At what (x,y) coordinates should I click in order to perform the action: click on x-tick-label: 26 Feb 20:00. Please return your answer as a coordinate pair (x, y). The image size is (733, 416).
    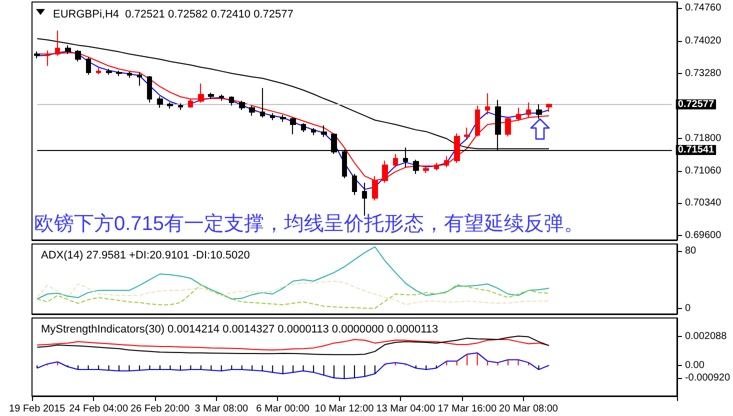
    Looking at the image, I should click on (160, 409).